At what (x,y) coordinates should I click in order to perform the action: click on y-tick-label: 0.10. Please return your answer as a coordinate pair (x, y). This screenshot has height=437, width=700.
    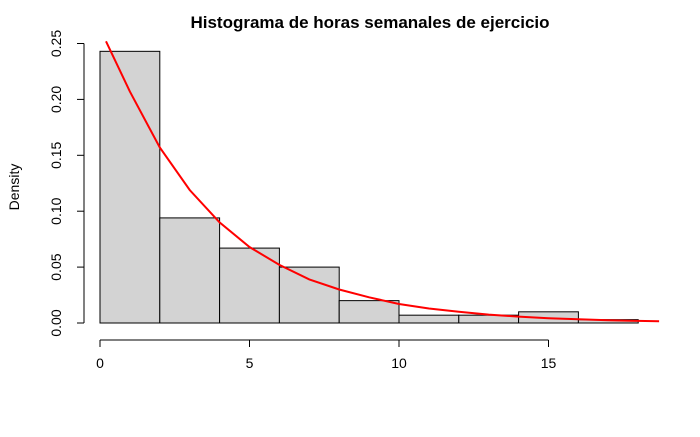
    Looking at the image, I should click on (56, 210).